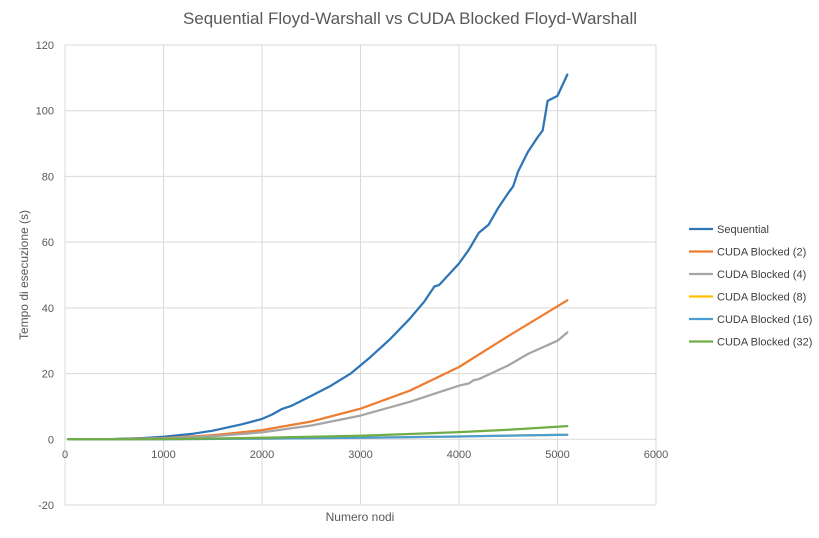 The image size is (819, 538). What do you see at coordinates (46, 506) in the screenshot?
I see `y-tick-label: -20` at bounding box center [46, 506].